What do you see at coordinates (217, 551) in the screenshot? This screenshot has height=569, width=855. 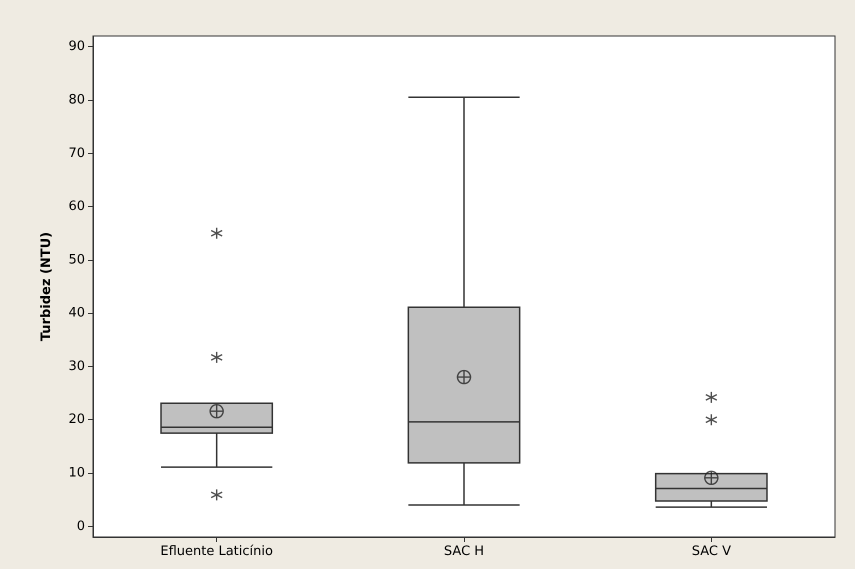 I see `x-tick-label: Efluente Laticínio` at bounding box center [217, 551].